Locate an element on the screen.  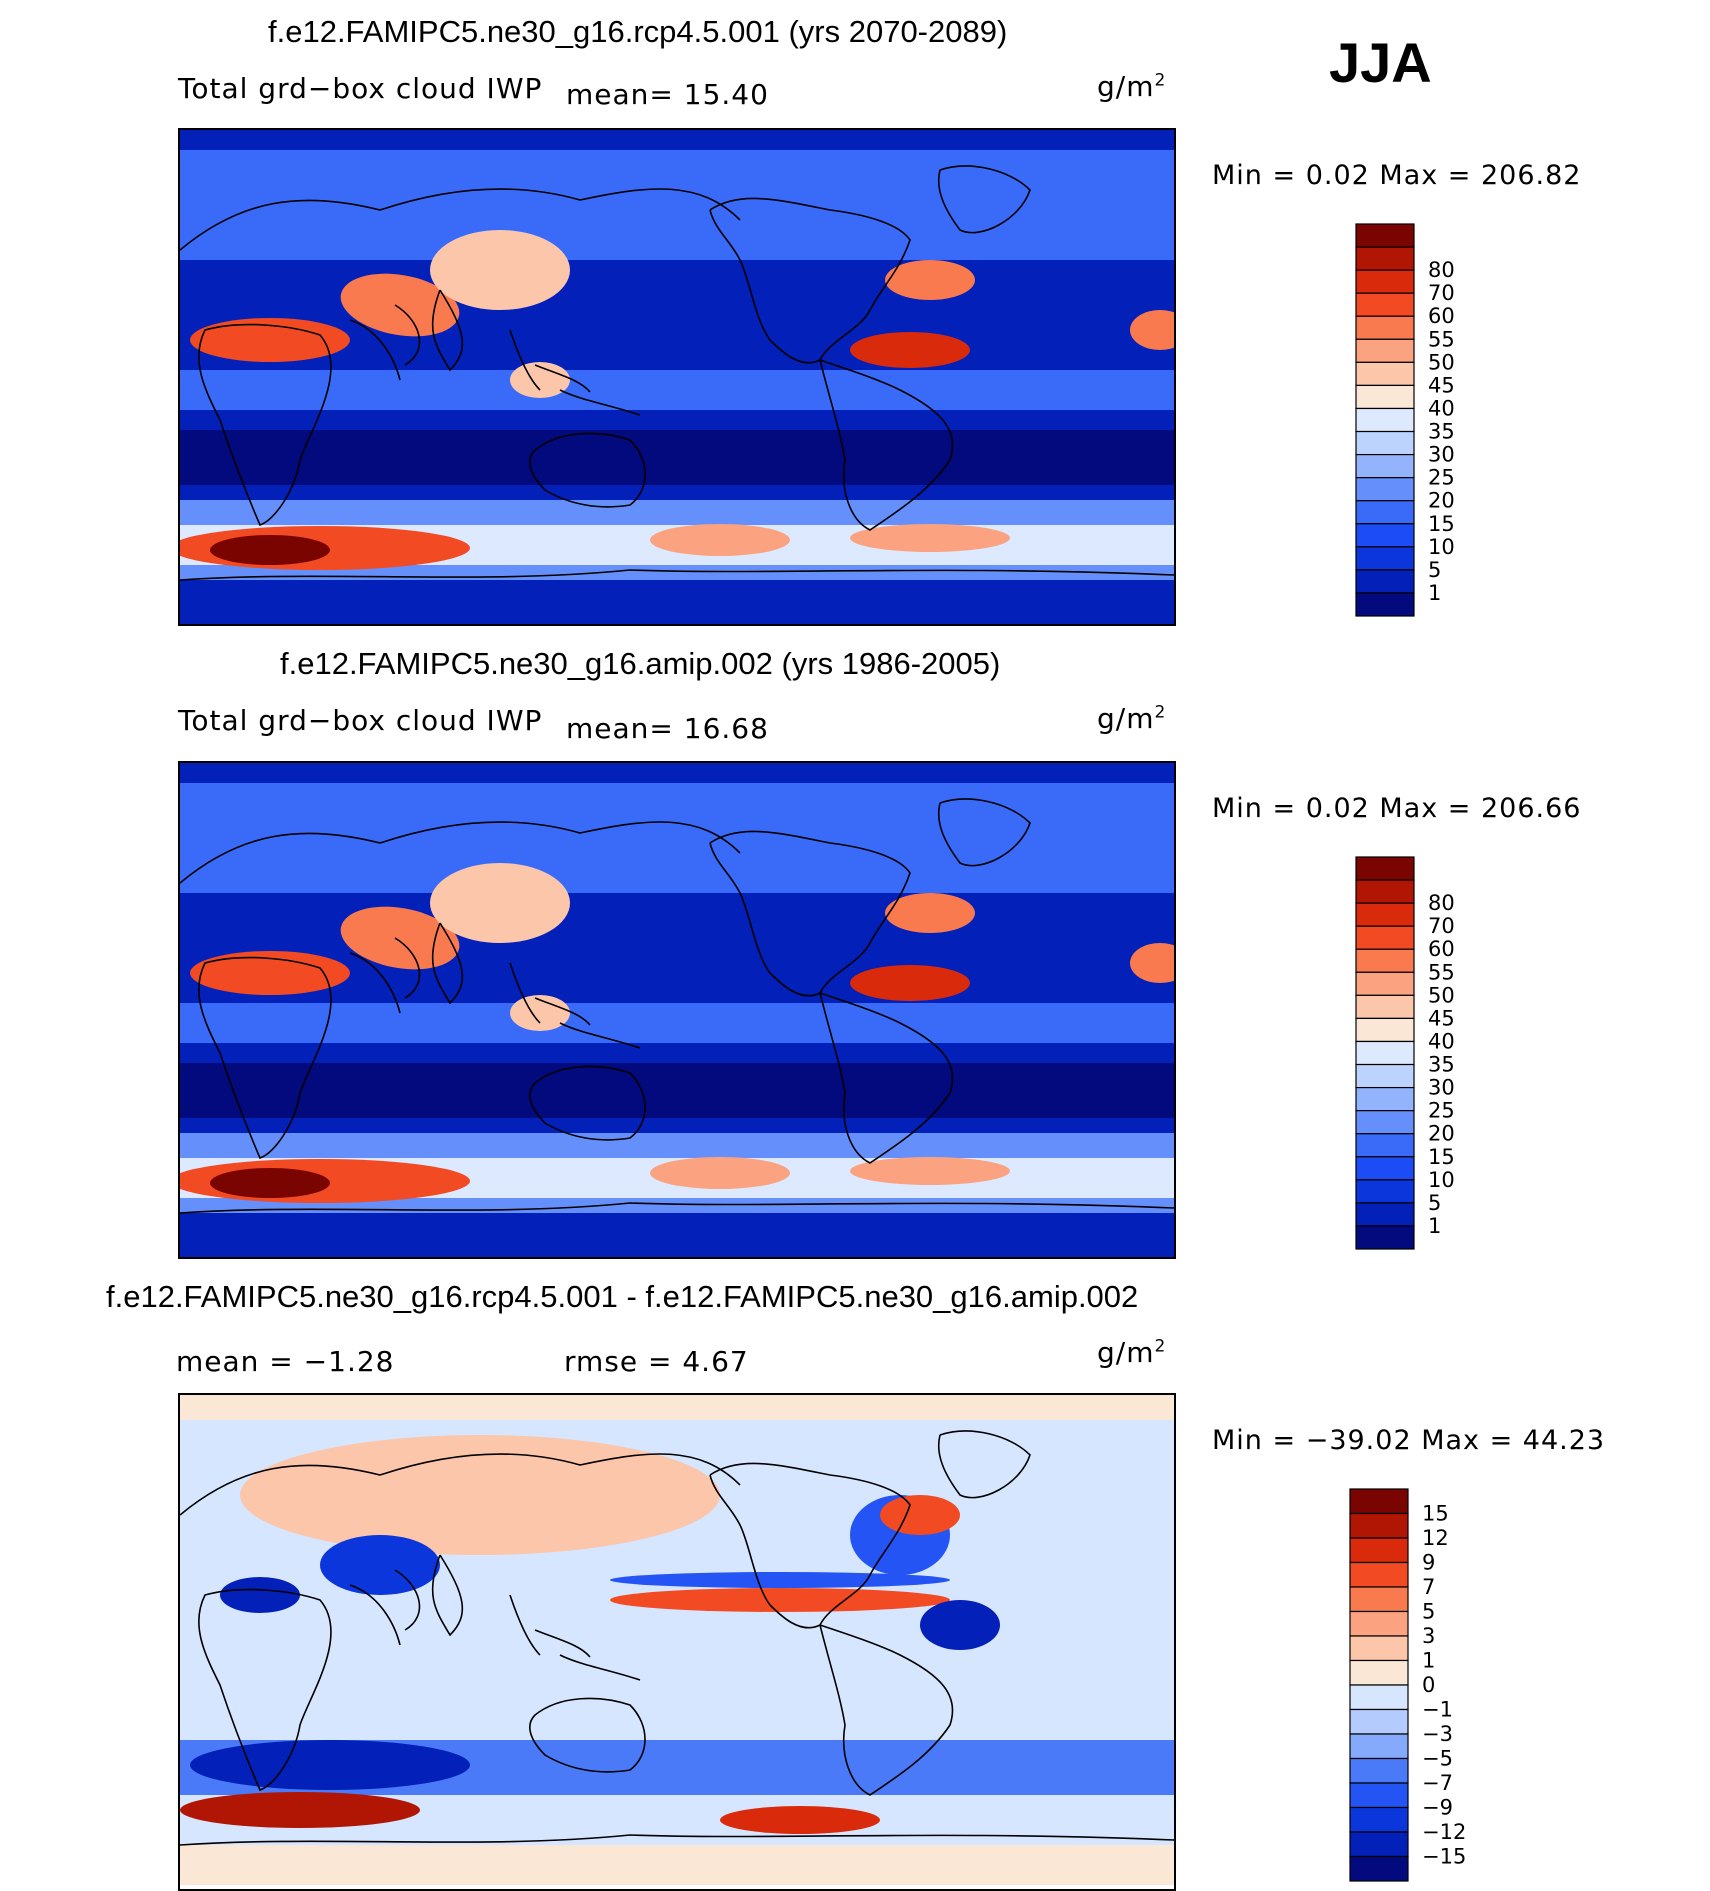
map3-amazon-negative is located at coordinates (960, 1625).